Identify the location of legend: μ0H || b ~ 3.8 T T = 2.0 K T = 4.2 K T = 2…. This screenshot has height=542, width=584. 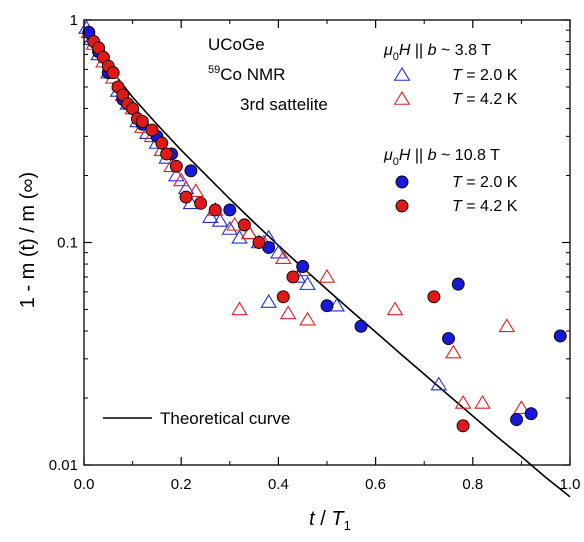
(450, 128).